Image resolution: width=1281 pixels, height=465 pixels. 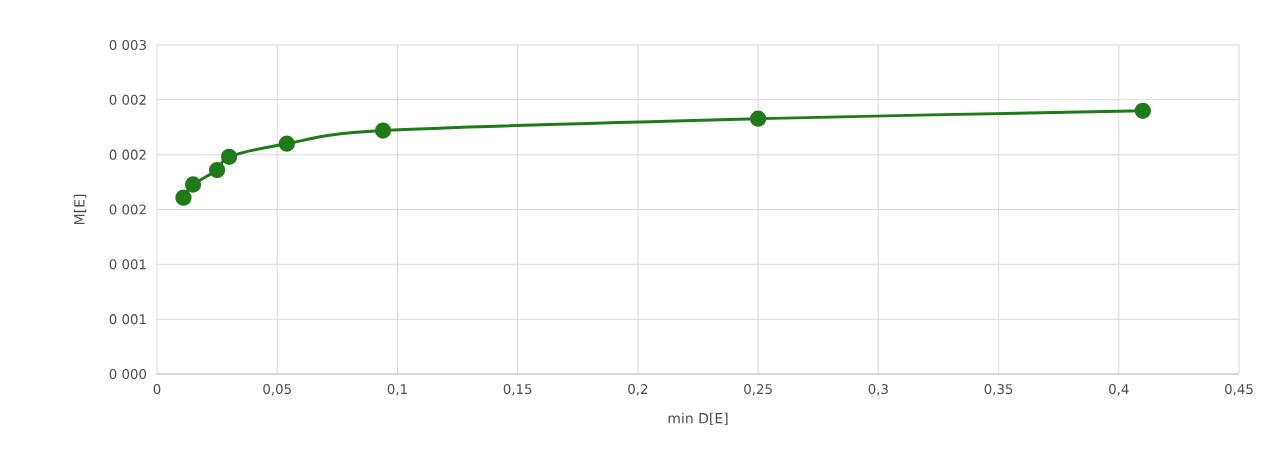 I want to click on x-tick-label: 0,15, so click(x=517, y=390).